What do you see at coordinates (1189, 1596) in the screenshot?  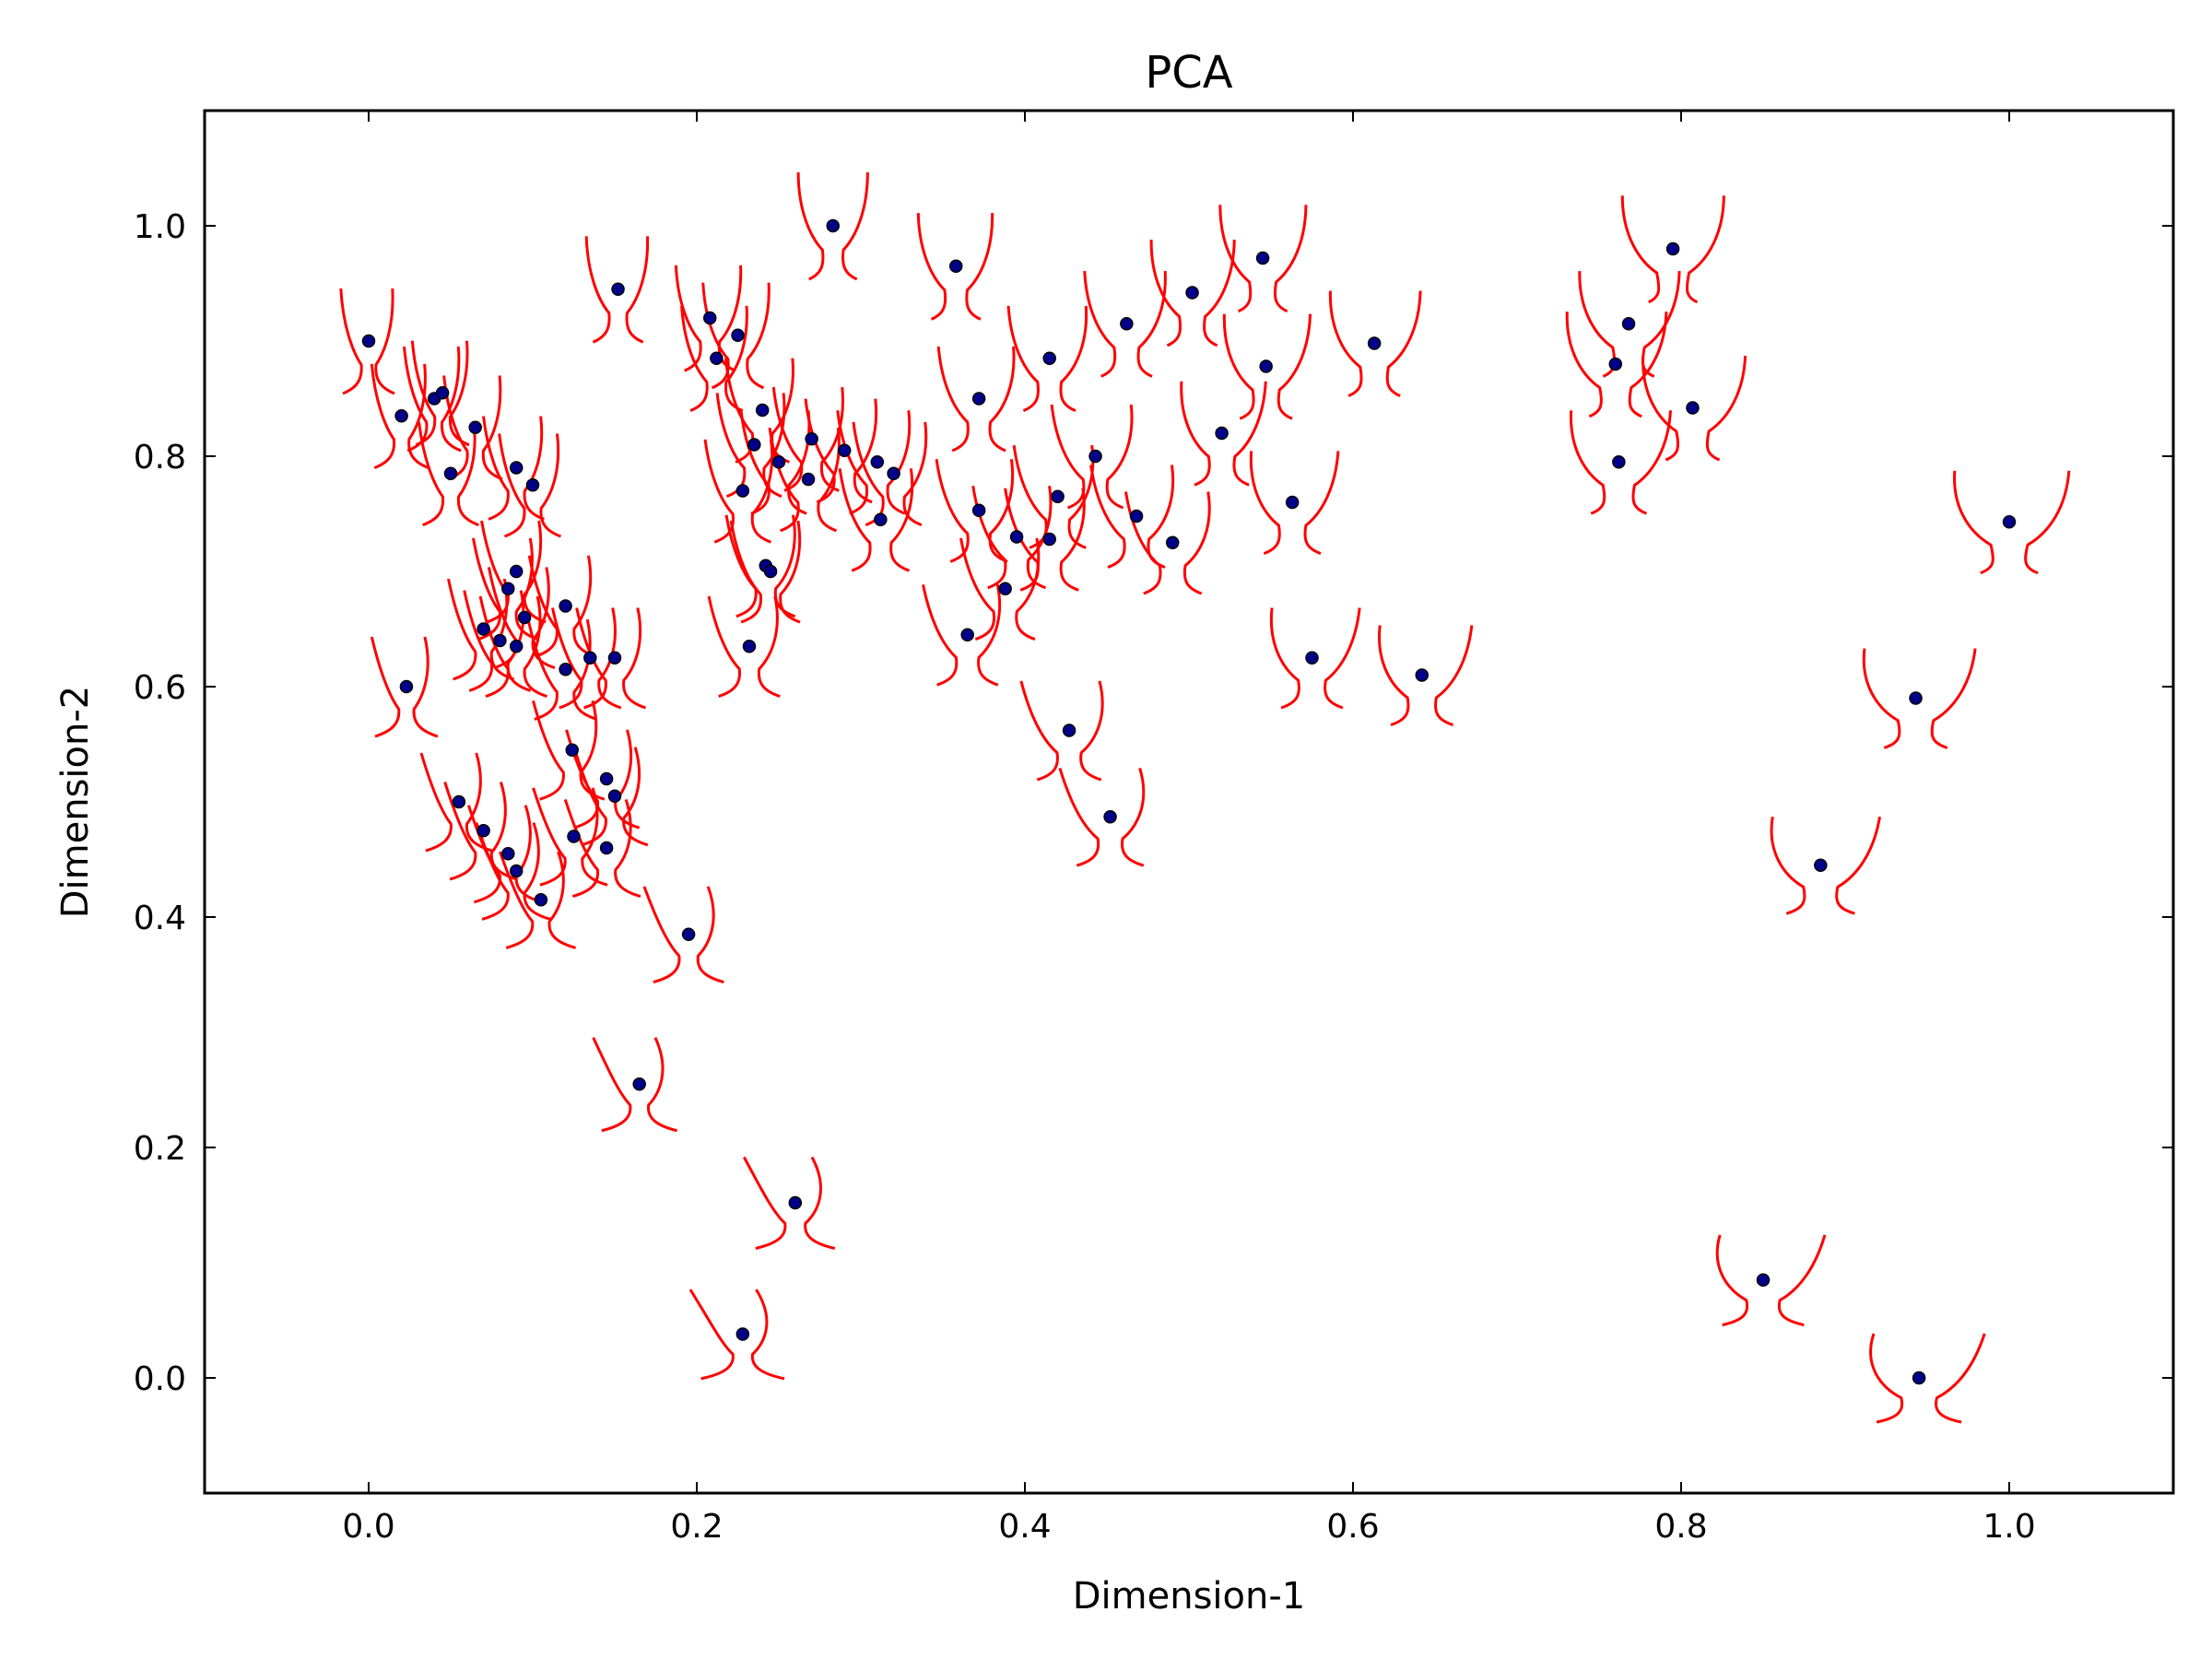 I see `x-axis-label: Dimension-1` at bounding box center [1189, 1596].